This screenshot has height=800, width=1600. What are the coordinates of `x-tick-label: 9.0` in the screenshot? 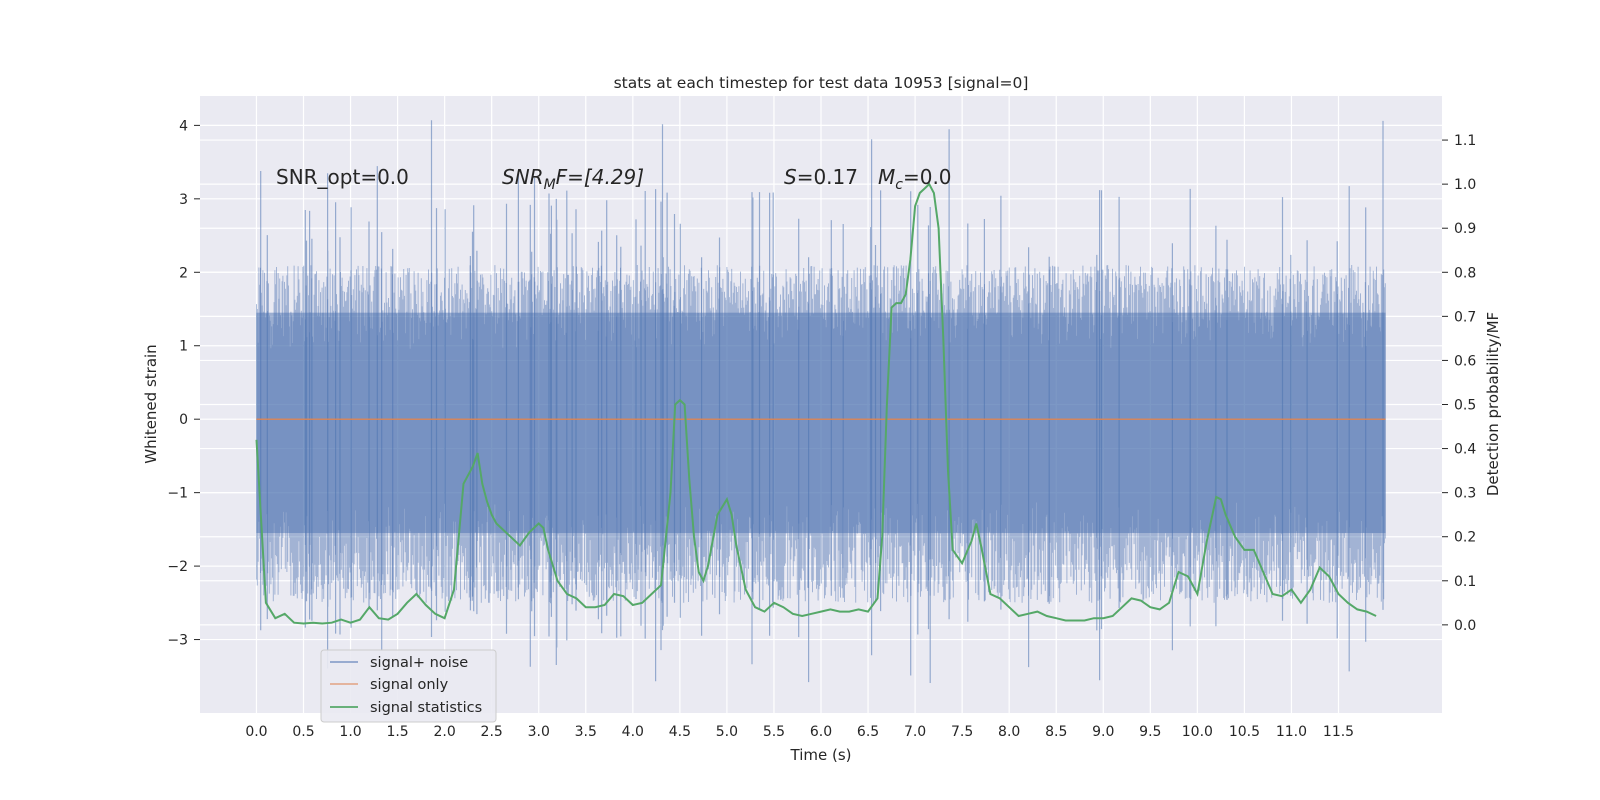 It's located at (1103, 732).